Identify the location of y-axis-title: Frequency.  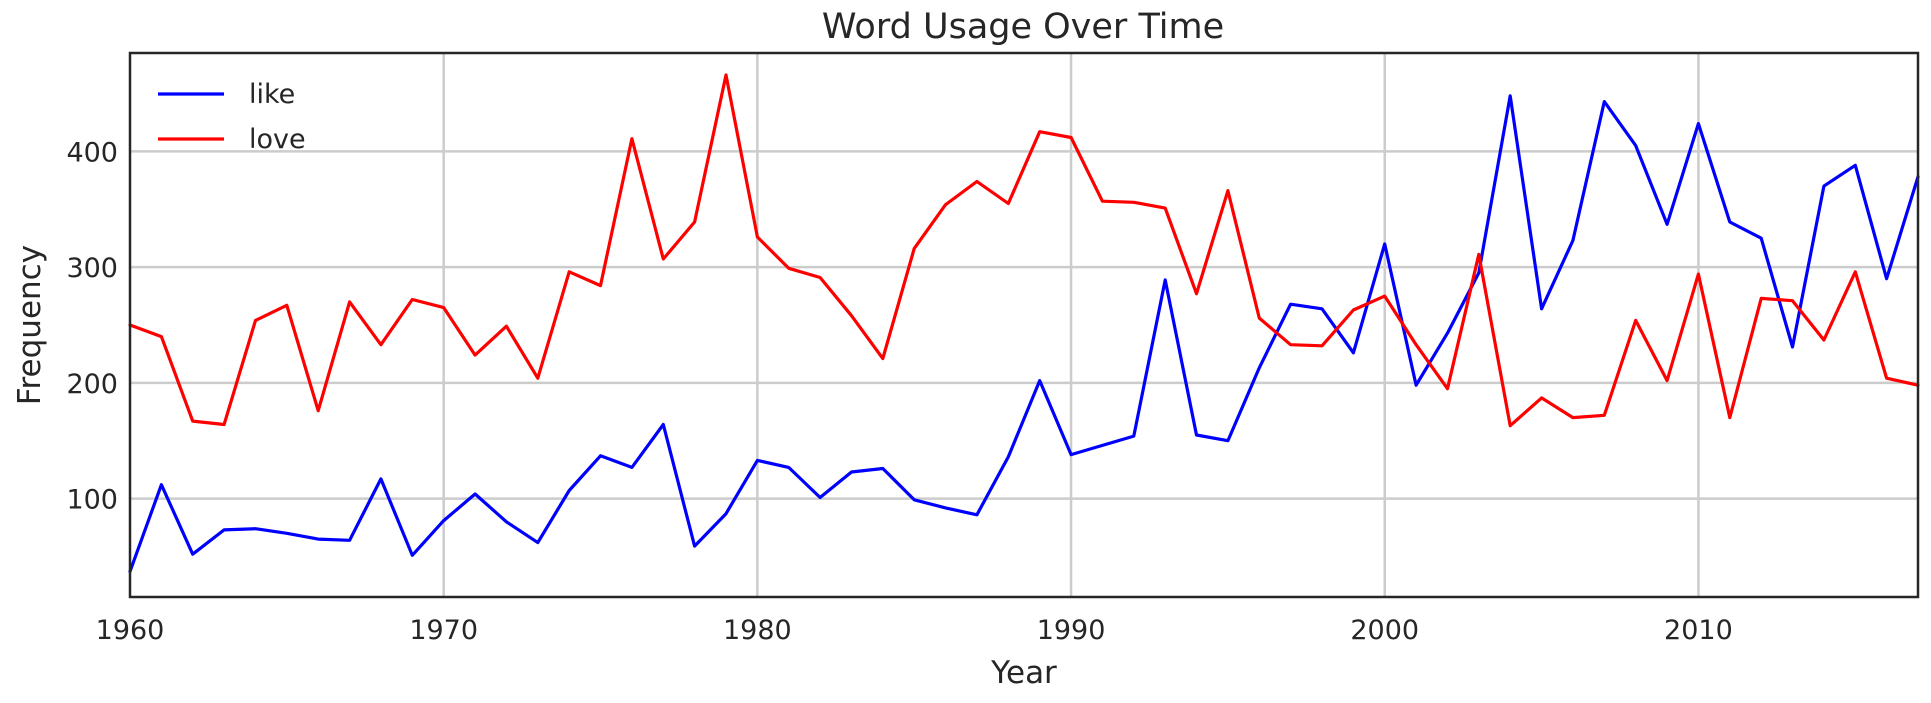
(30, 325).